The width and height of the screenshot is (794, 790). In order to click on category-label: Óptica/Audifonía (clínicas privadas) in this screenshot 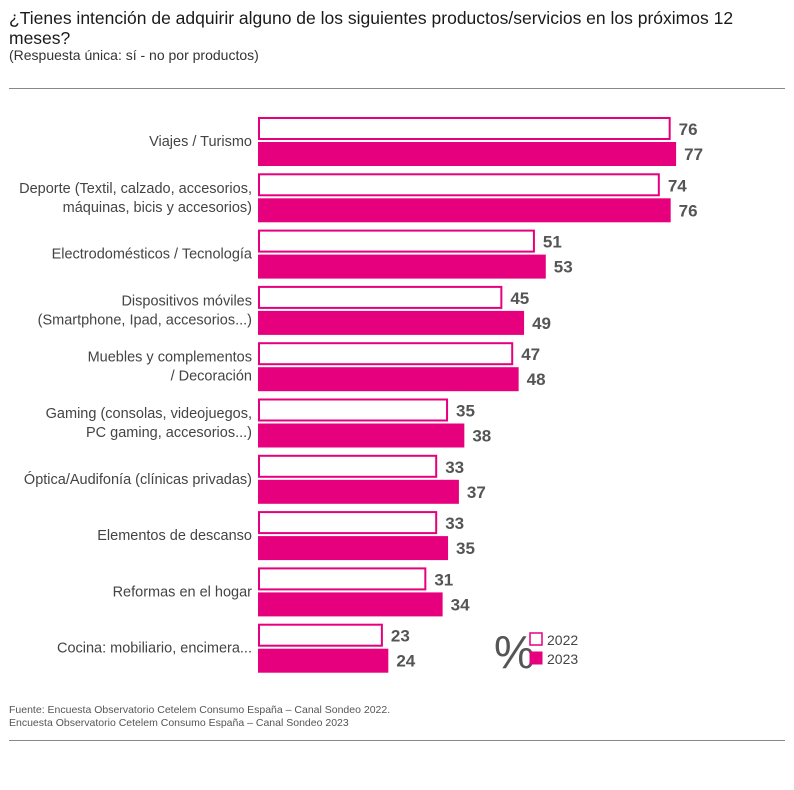, I will do `click(138, 479)`.